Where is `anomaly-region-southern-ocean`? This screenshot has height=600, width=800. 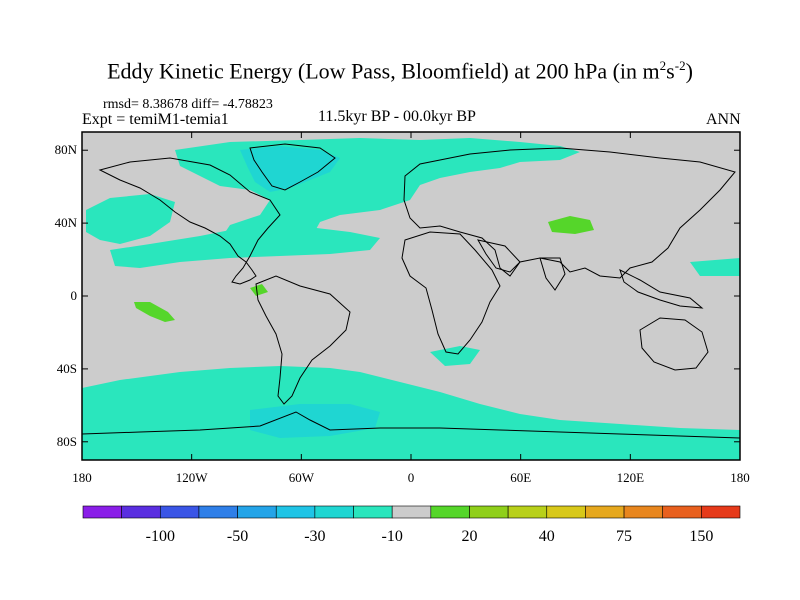 anomaly-region-southern-ocean is located at coordinates (411, 413).